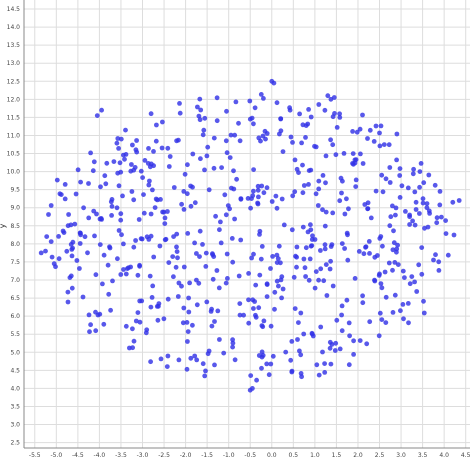 Image resolution: width=475 pixels, height=463 pixels. Describe the element at coordinates (229, 455) in the screenshot. I see `x-tick-label: -1.0` at that location.